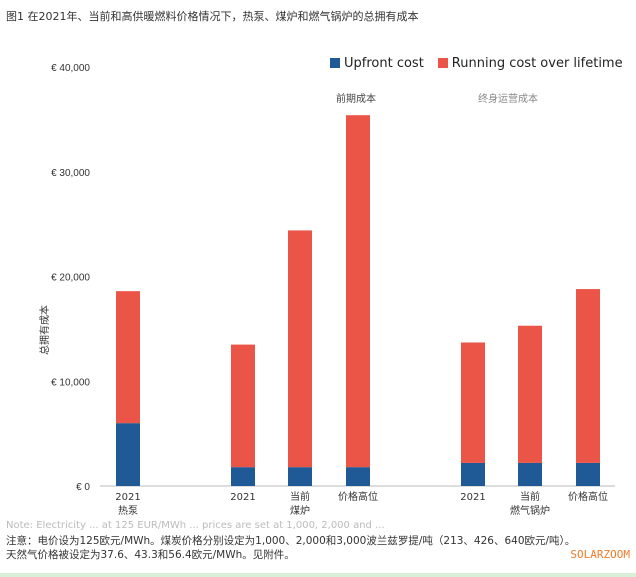 This screenshot has width=636, height=577. What do you see at coordinates (530, 63) in the screenshot?
I see `legend-item-running: Running cost over lifetime` at bounding box center [530, 63].